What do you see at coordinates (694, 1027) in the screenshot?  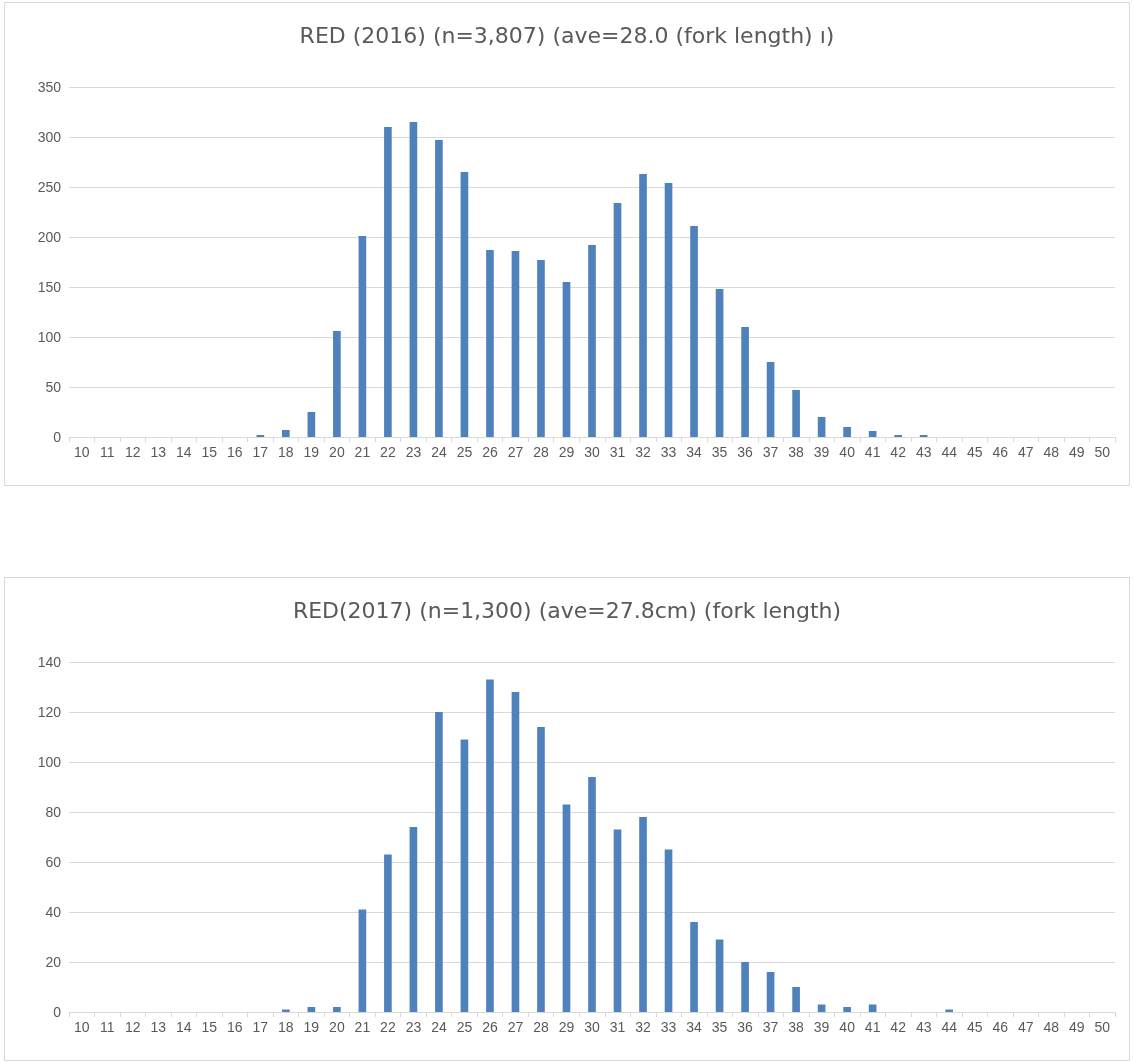 I see `x-tick-label: 34` at bounding box center [694, 1027].